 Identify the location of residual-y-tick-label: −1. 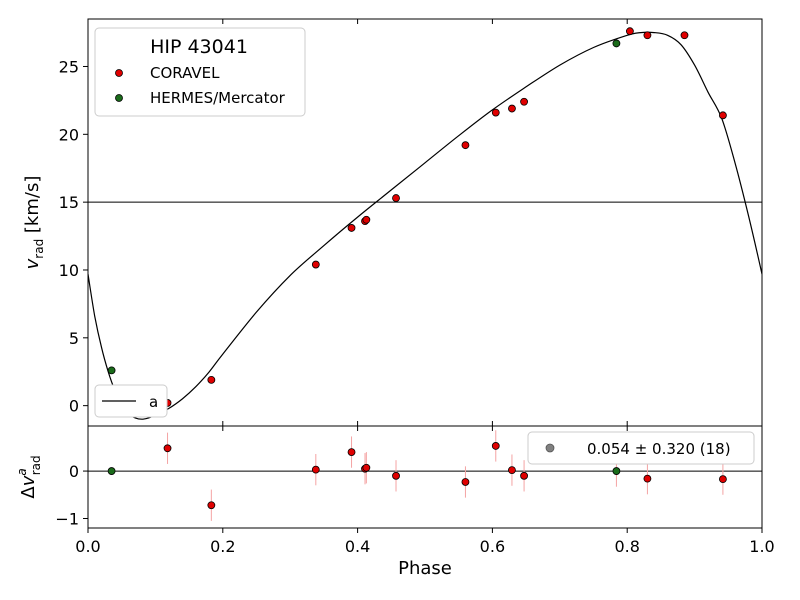
(67, 519).